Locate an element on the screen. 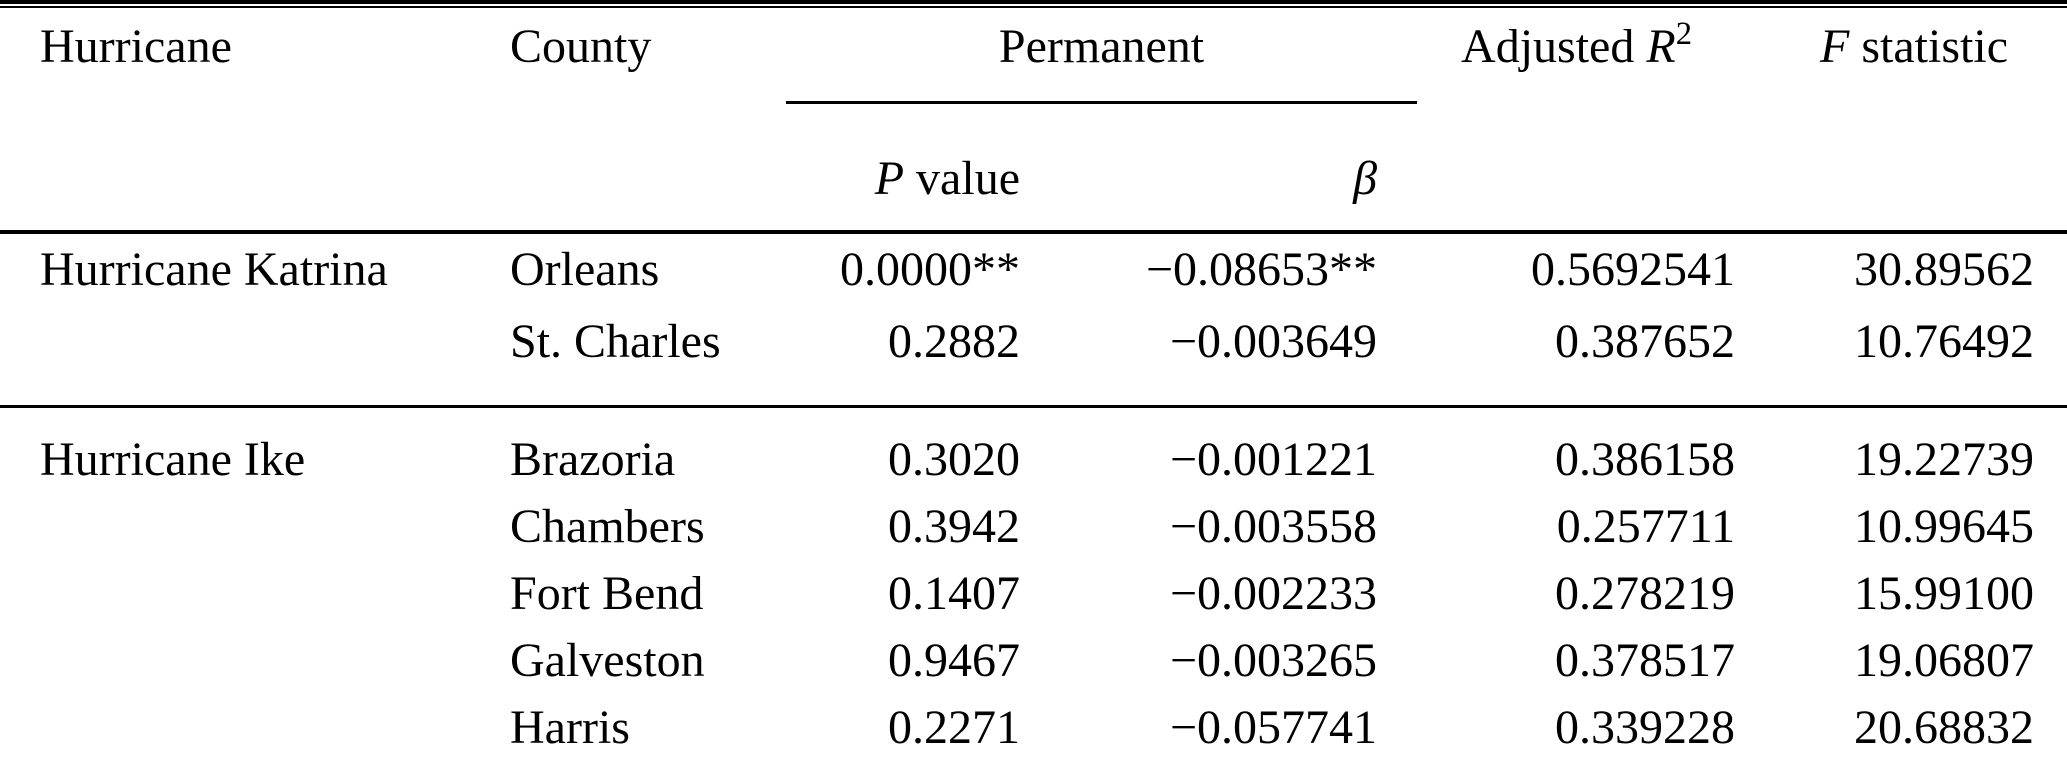 This screenshot has height=761, width=2067. cell-beta: −0.08653** is located at coordinates (1261, 269).